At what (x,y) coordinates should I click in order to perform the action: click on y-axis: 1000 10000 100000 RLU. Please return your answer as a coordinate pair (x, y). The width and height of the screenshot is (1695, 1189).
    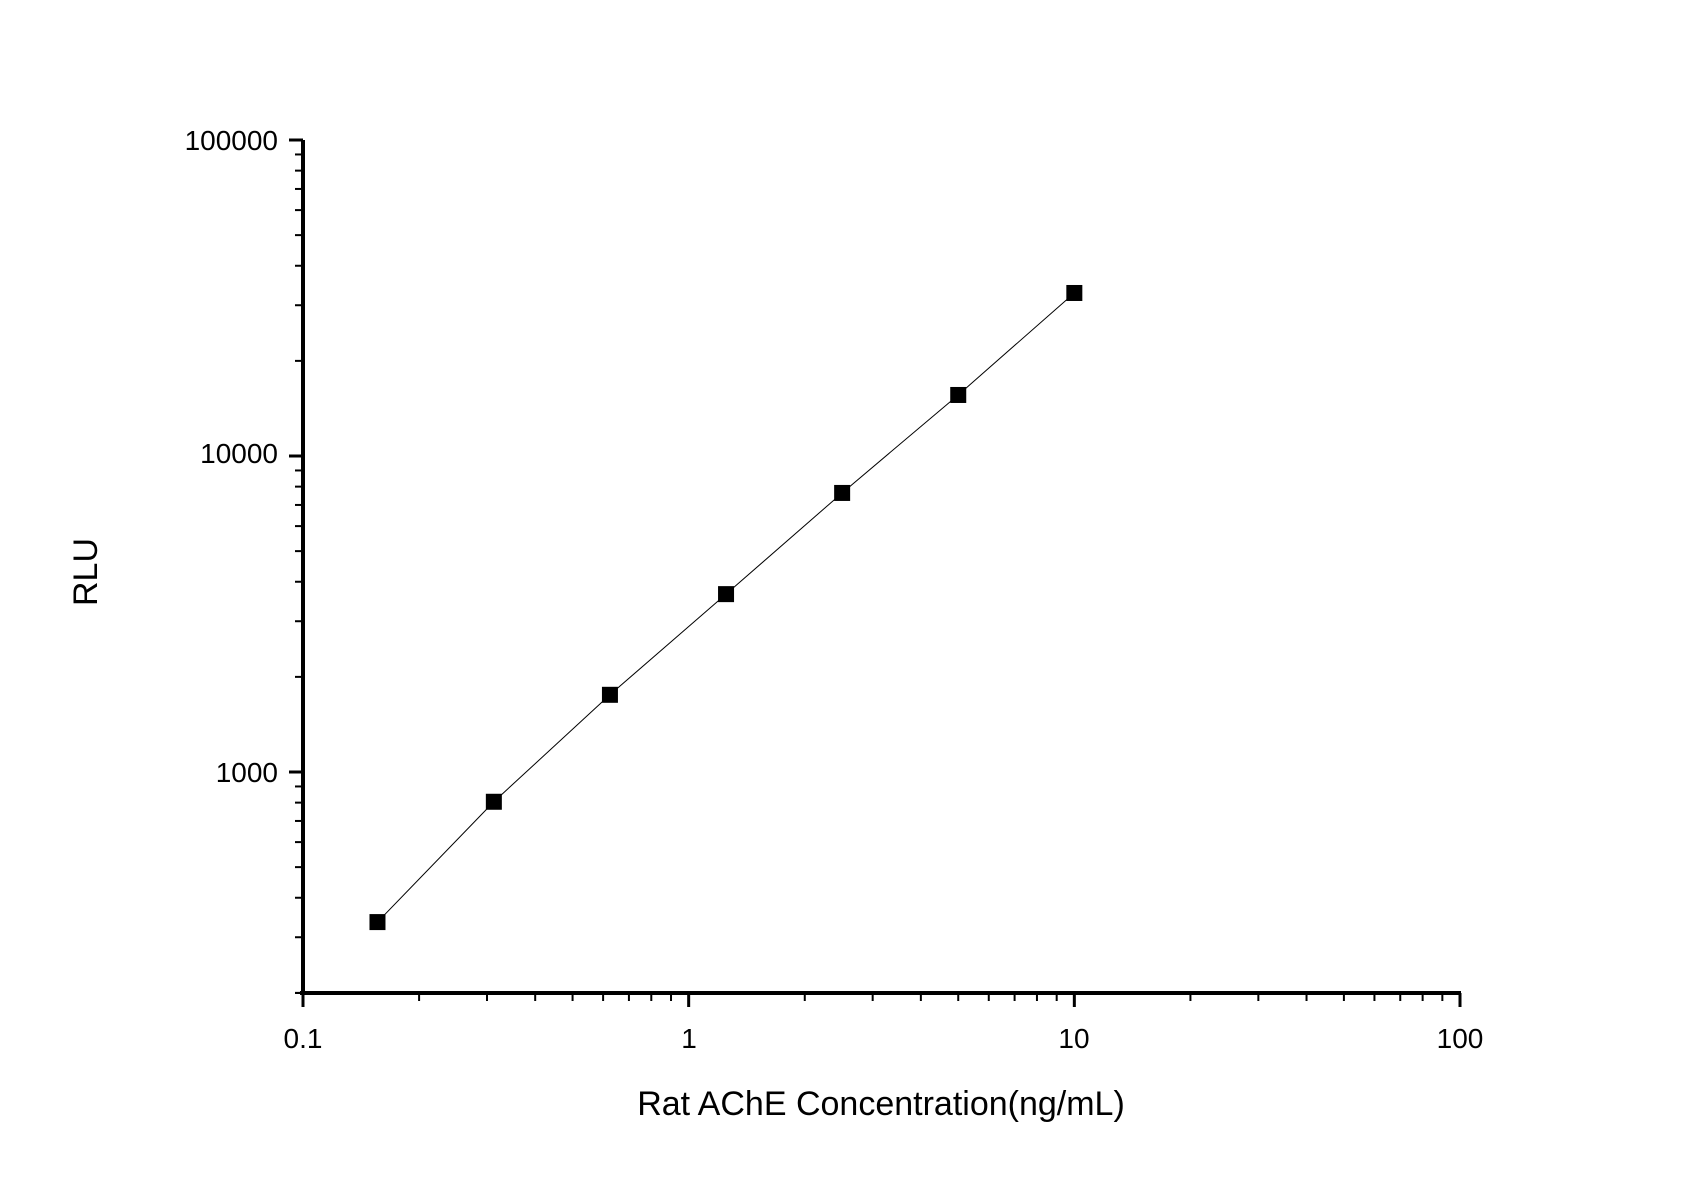
    Looking at the image, I should click on (186, 560).